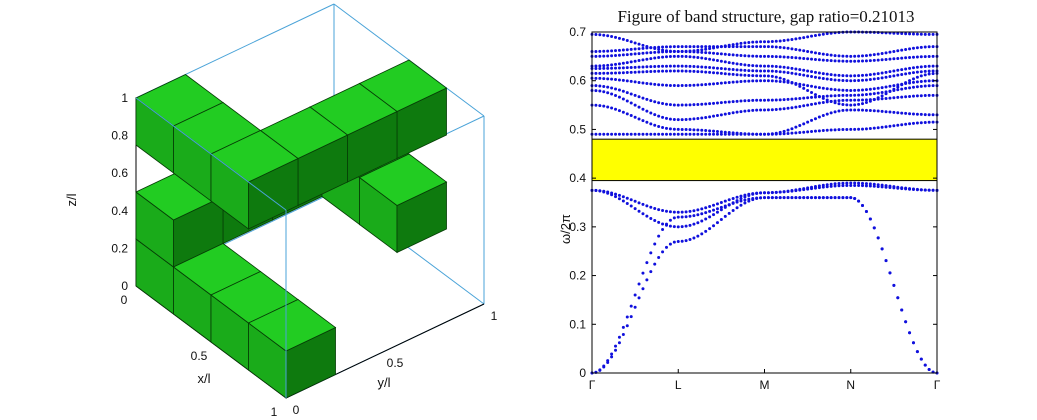 The height and width of the screenshot is (420, 1037). Describe the element at coordinates (764, 285) in the screenshot. I see `band-line` at that location.